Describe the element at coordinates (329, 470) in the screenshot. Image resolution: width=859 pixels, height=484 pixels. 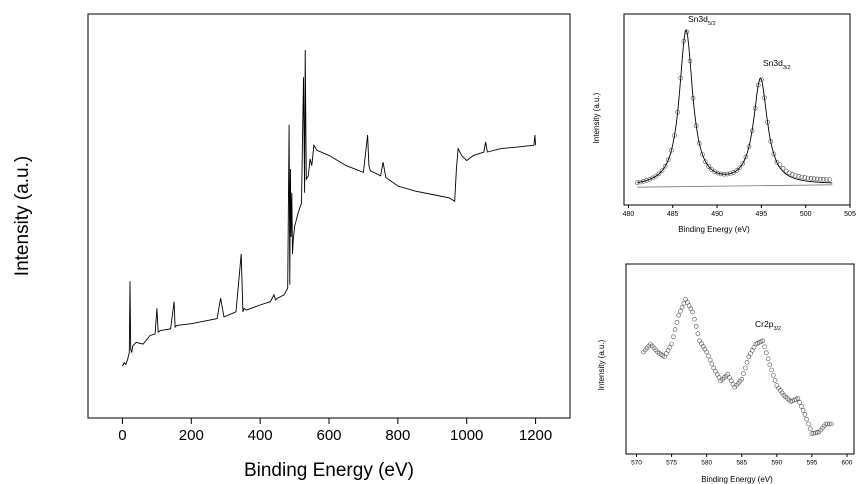
I see `survey-x-axis-label: Binding Energy (eV)` at that location.